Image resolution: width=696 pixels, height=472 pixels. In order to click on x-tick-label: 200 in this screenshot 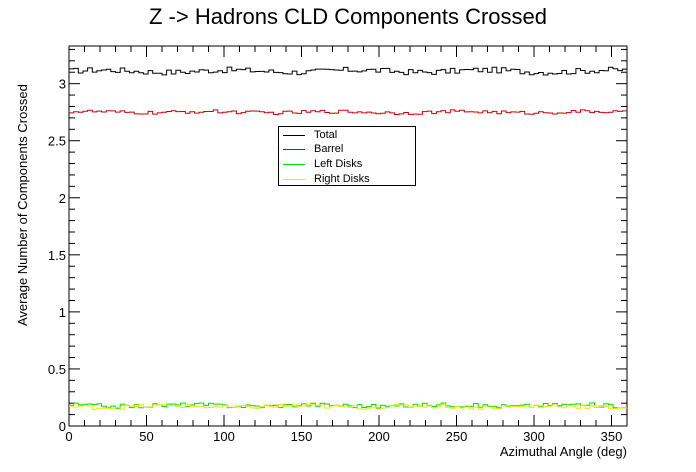, I will do `click(379, 436)`.